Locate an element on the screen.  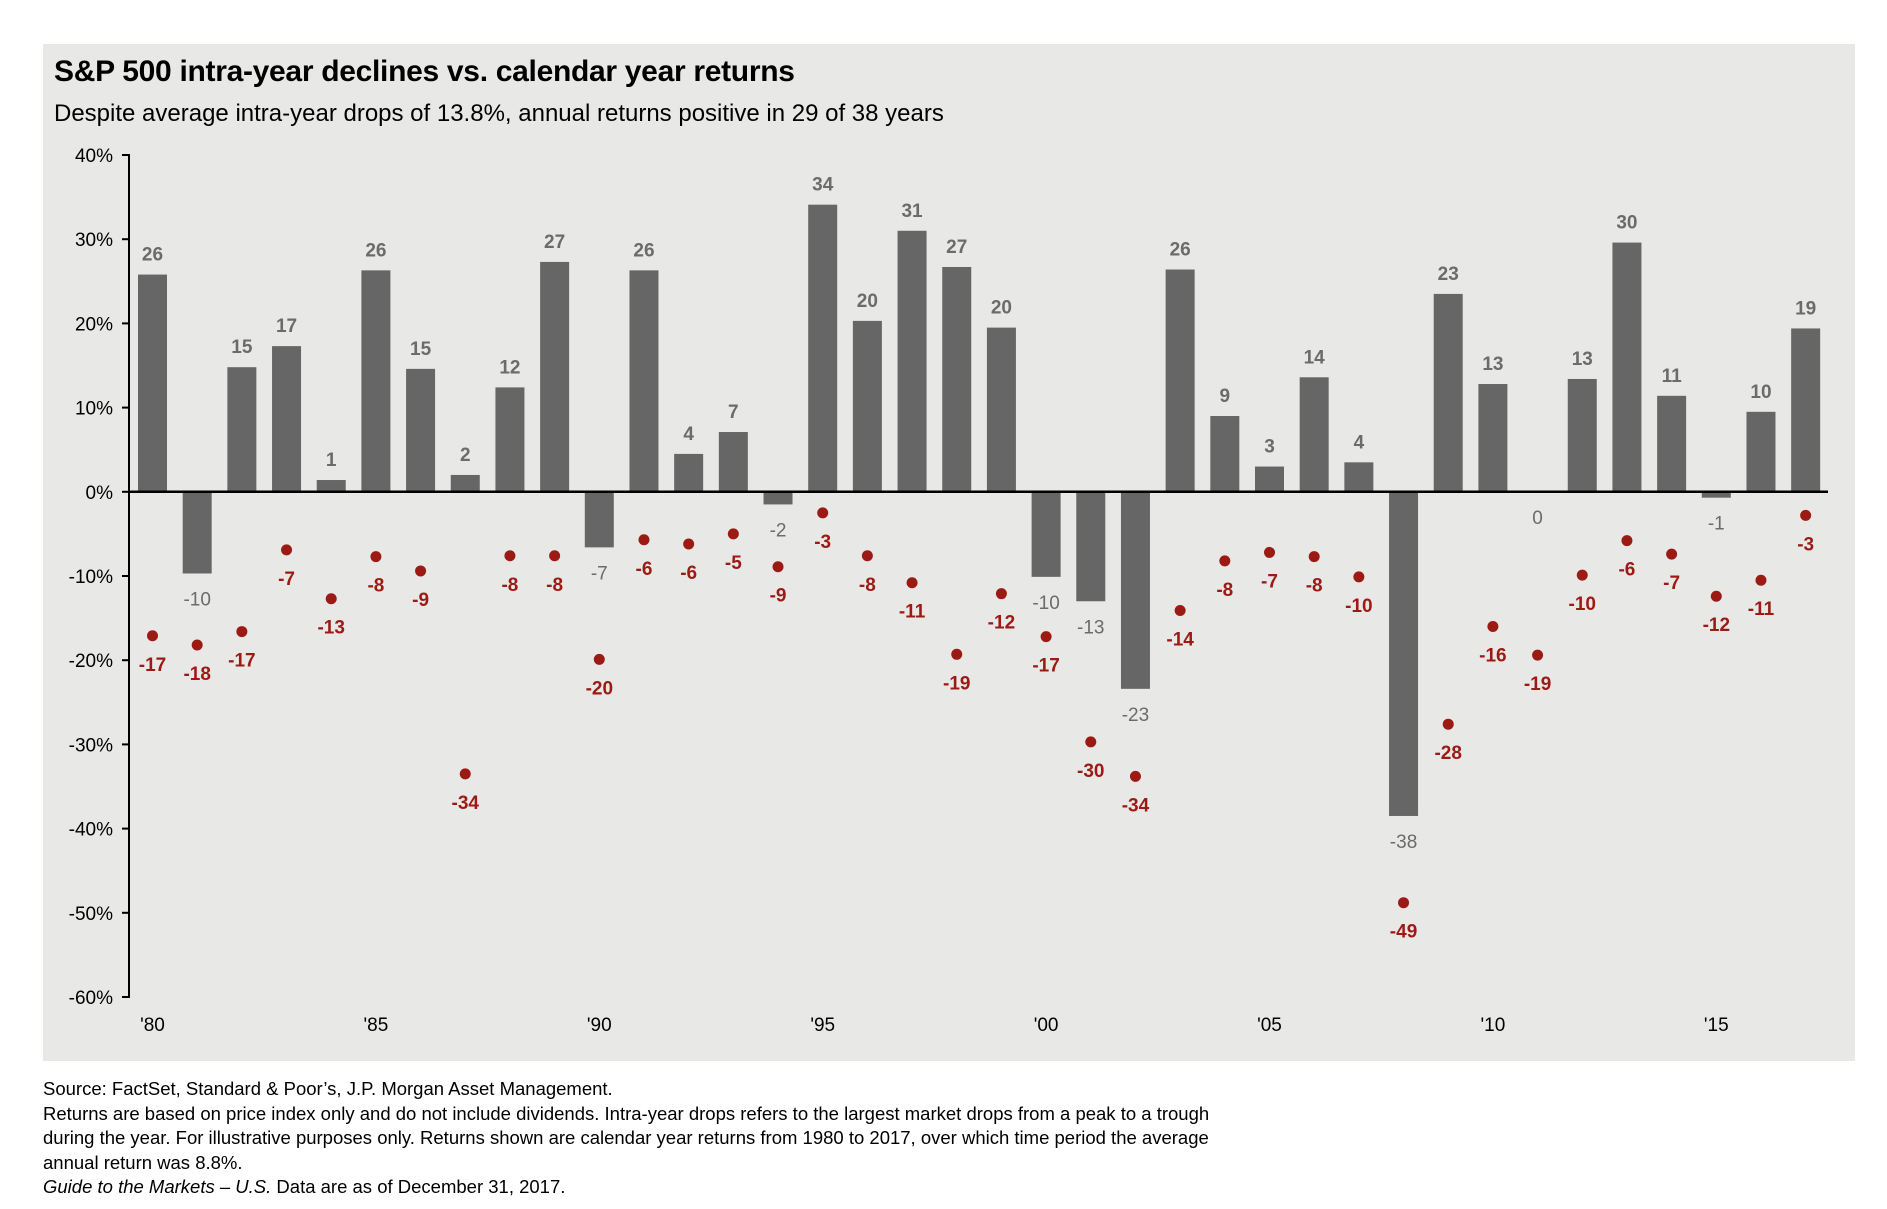
x-tick-label: '80 is located at coordinates (152, 1025).